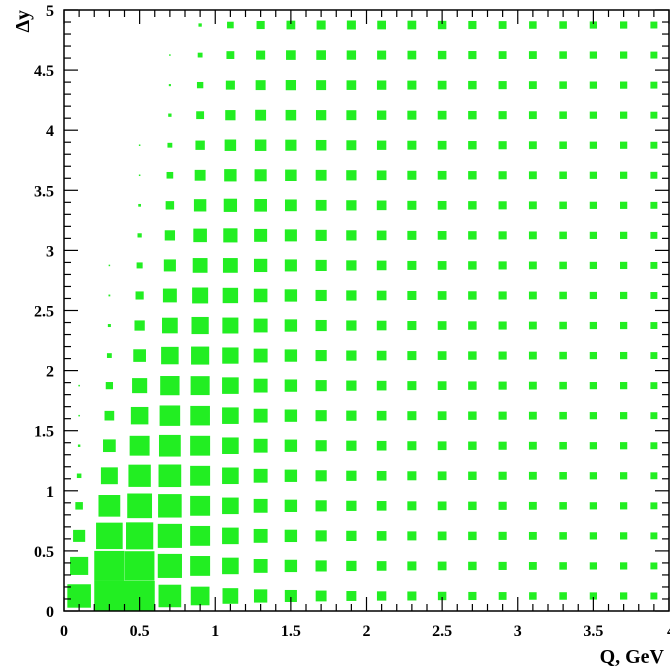  Describe the element at coordinates (44, 191) in the screenshot. I see `y-tick-label: 3.5` at that location.